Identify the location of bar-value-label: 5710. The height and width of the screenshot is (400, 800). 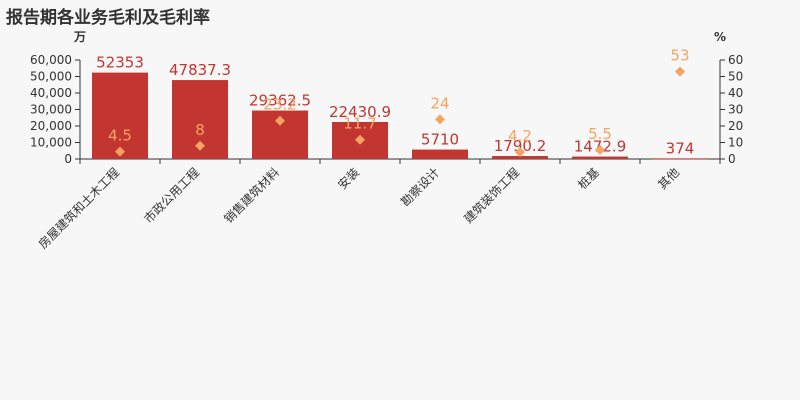
(440, 140).